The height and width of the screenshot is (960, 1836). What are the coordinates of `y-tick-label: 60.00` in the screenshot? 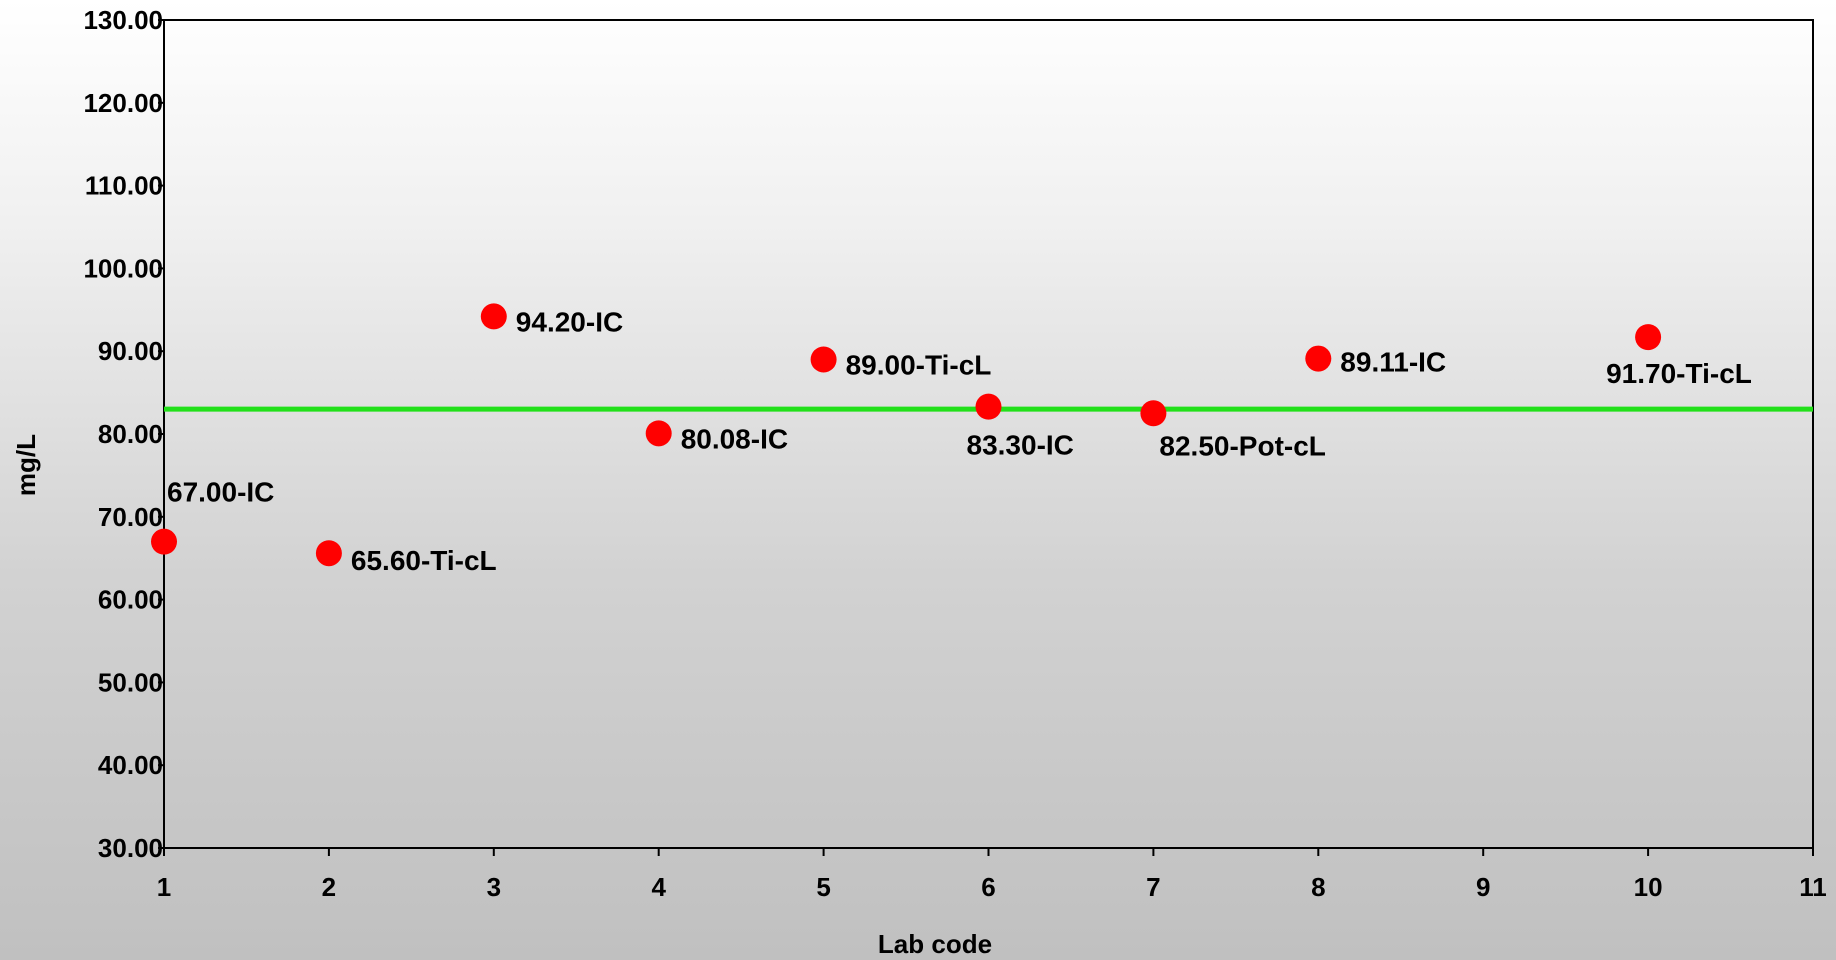 It's located at (130, 600).